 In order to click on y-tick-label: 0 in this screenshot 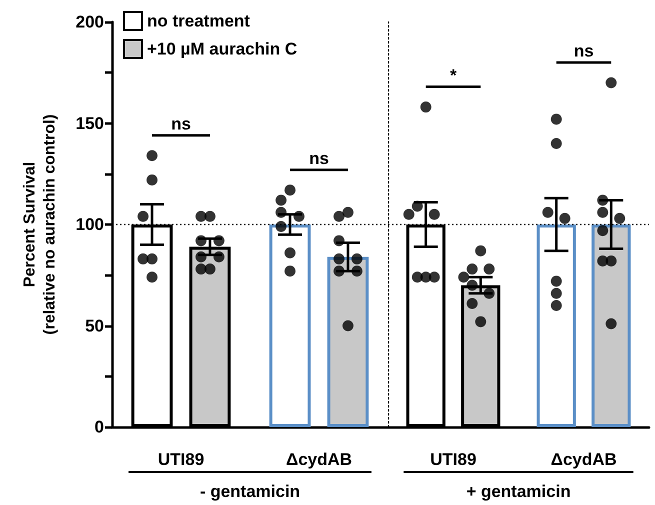, I will do `click(99, 427)`.